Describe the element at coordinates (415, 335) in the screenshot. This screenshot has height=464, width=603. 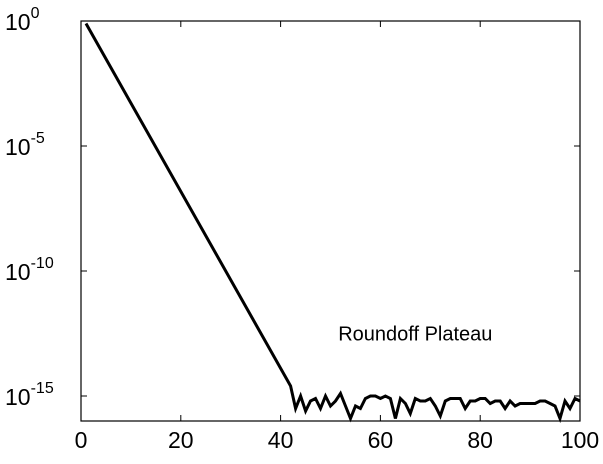
I see `annotation-roundoff-plateau: Roundoff Plateau` at that location.